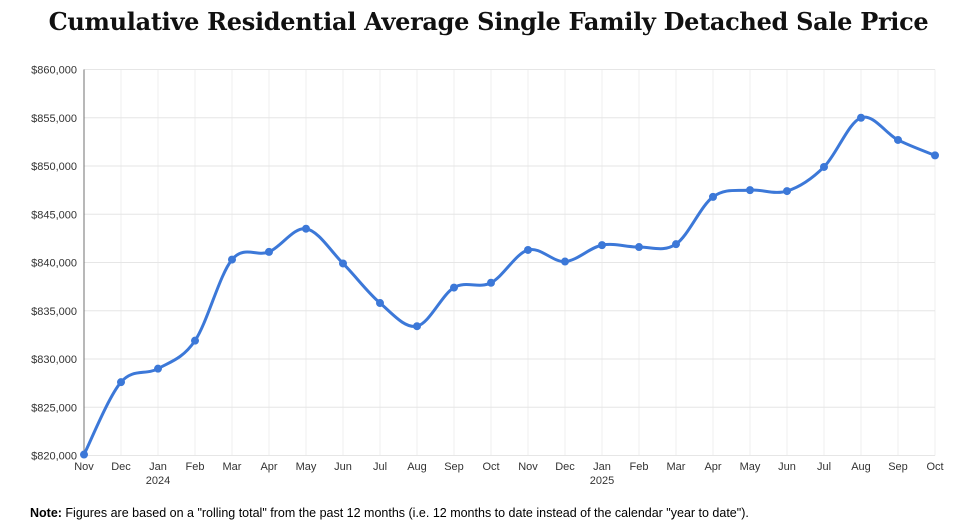 The width and height of the screenshot is (977, 532). I want to click on y-axis-tick-label: $830,000, so click(54, 360).